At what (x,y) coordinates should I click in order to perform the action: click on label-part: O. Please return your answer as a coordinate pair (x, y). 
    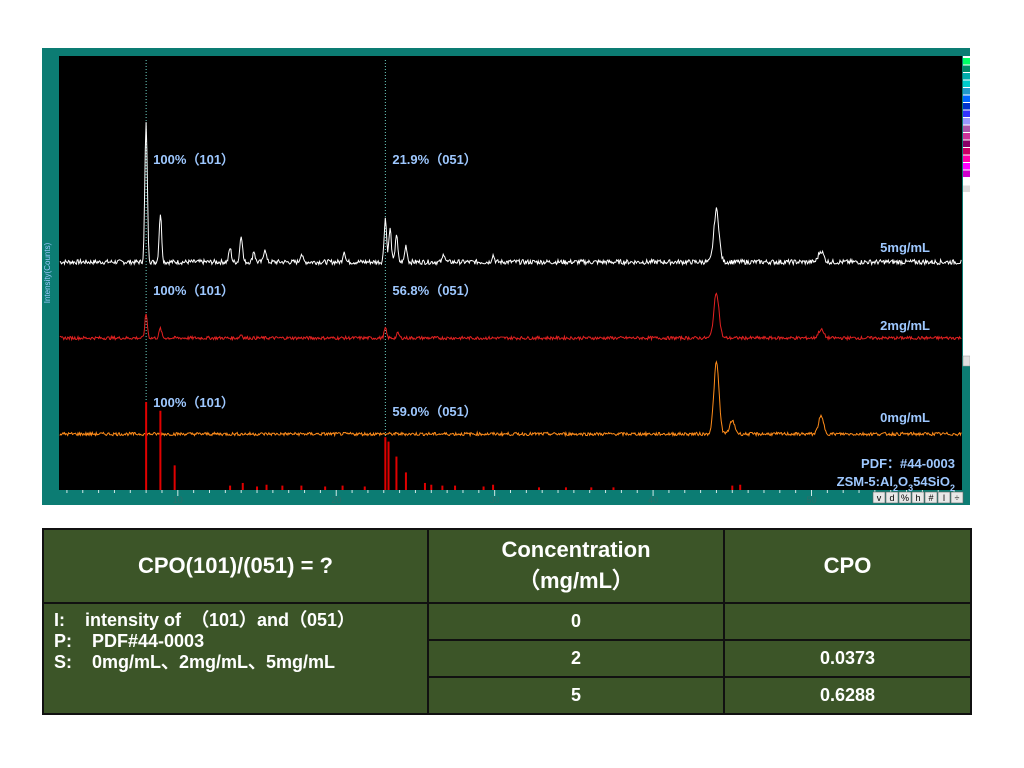
    Looking at the image, I should click on (903, 481).